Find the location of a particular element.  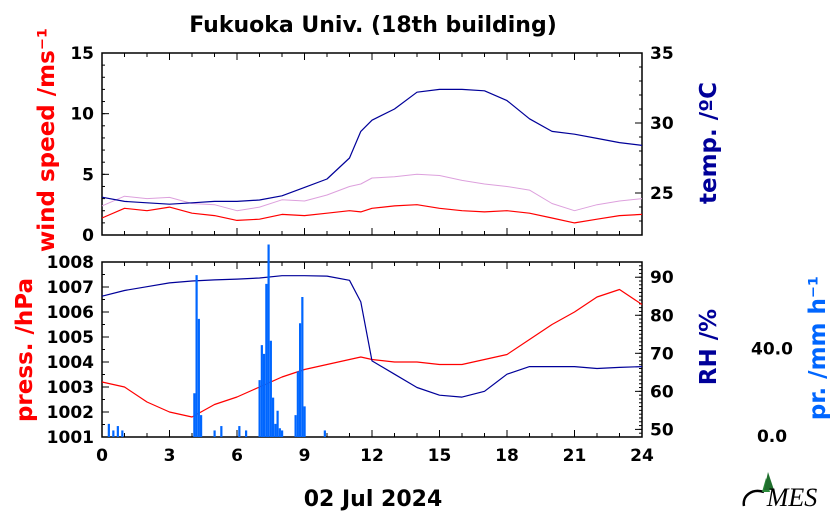

x-tick-label: 12 is located at coordinates (372, 456).